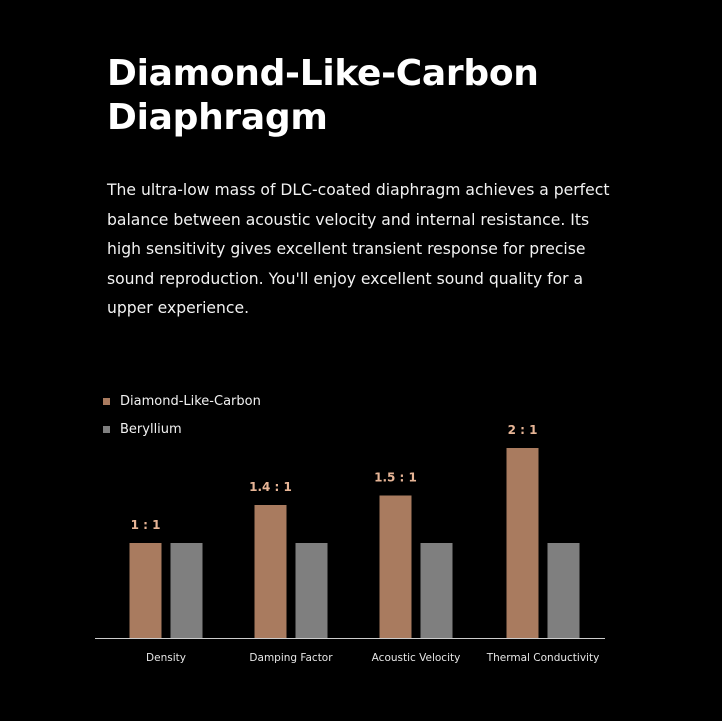 The height and width of the screenshot is (721, 722). I want to click on legend-item-dlc: Diamond-Like-Carbon, so click(182, 401).